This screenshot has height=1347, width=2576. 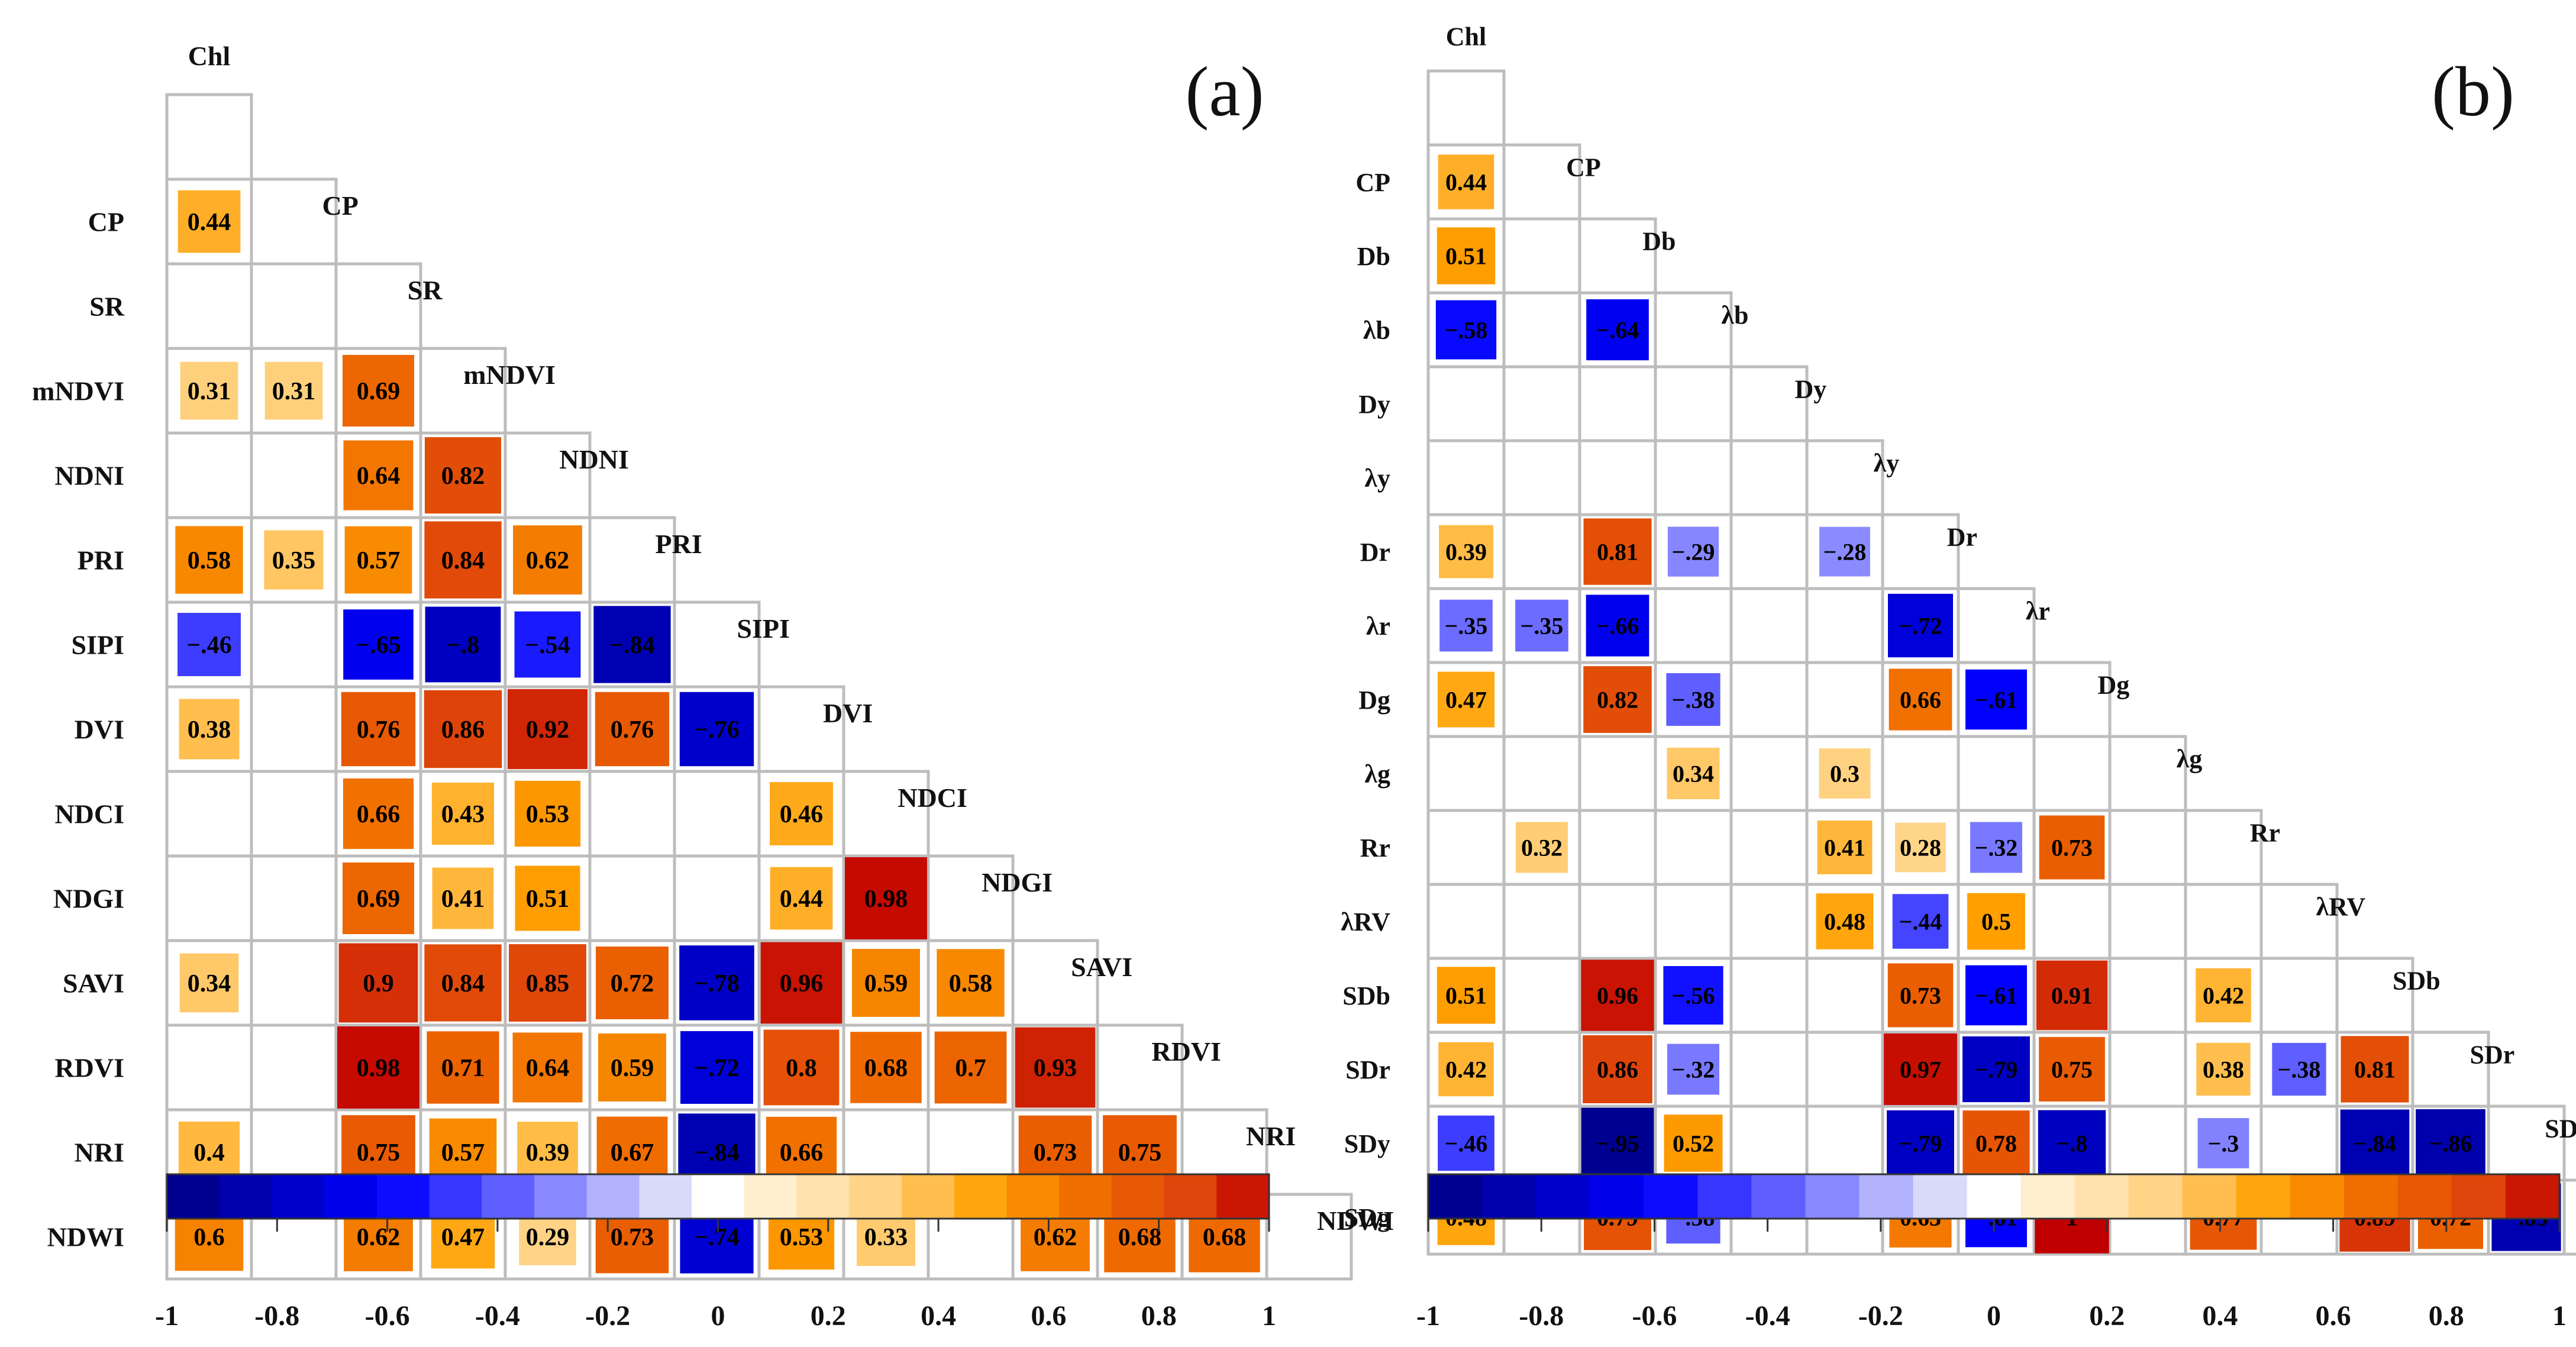 I want to click on colorbar-tick-label: 1, so click(x=2559, y=1316).